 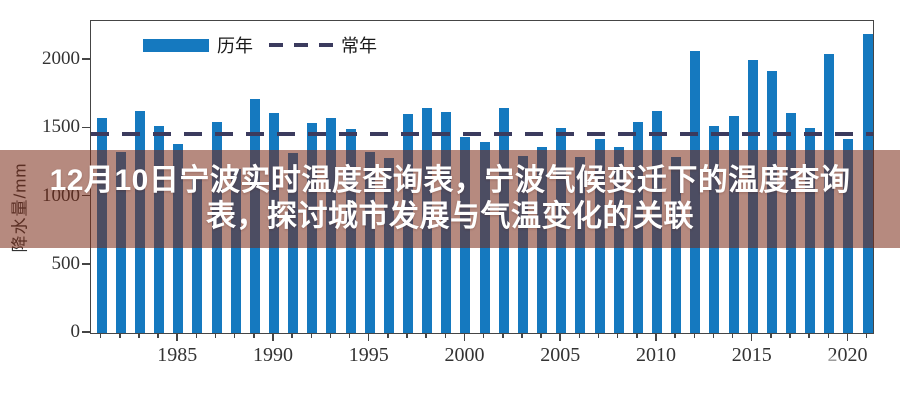 What do you see at coordinates (751, 355) in the screenshot?
I see `x-tick-label: 2015` at bounding box center [751, 355].